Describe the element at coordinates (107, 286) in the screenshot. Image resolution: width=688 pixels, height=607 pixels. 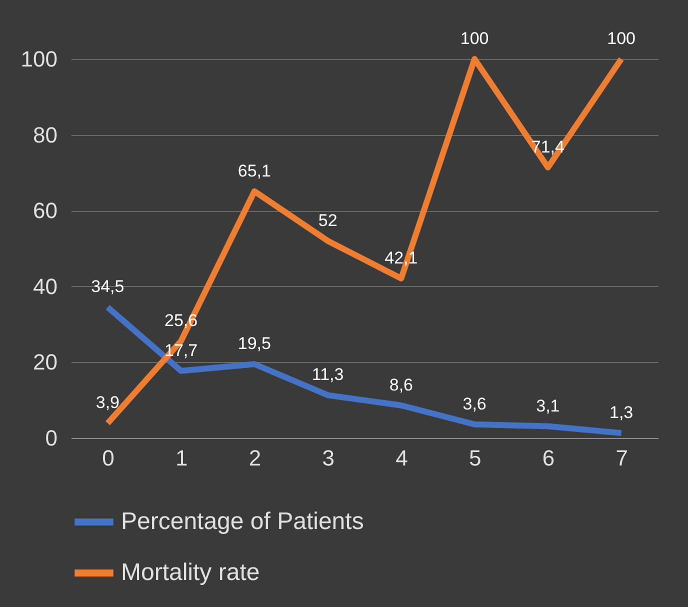
I see `data-label: 34,5` at that location.